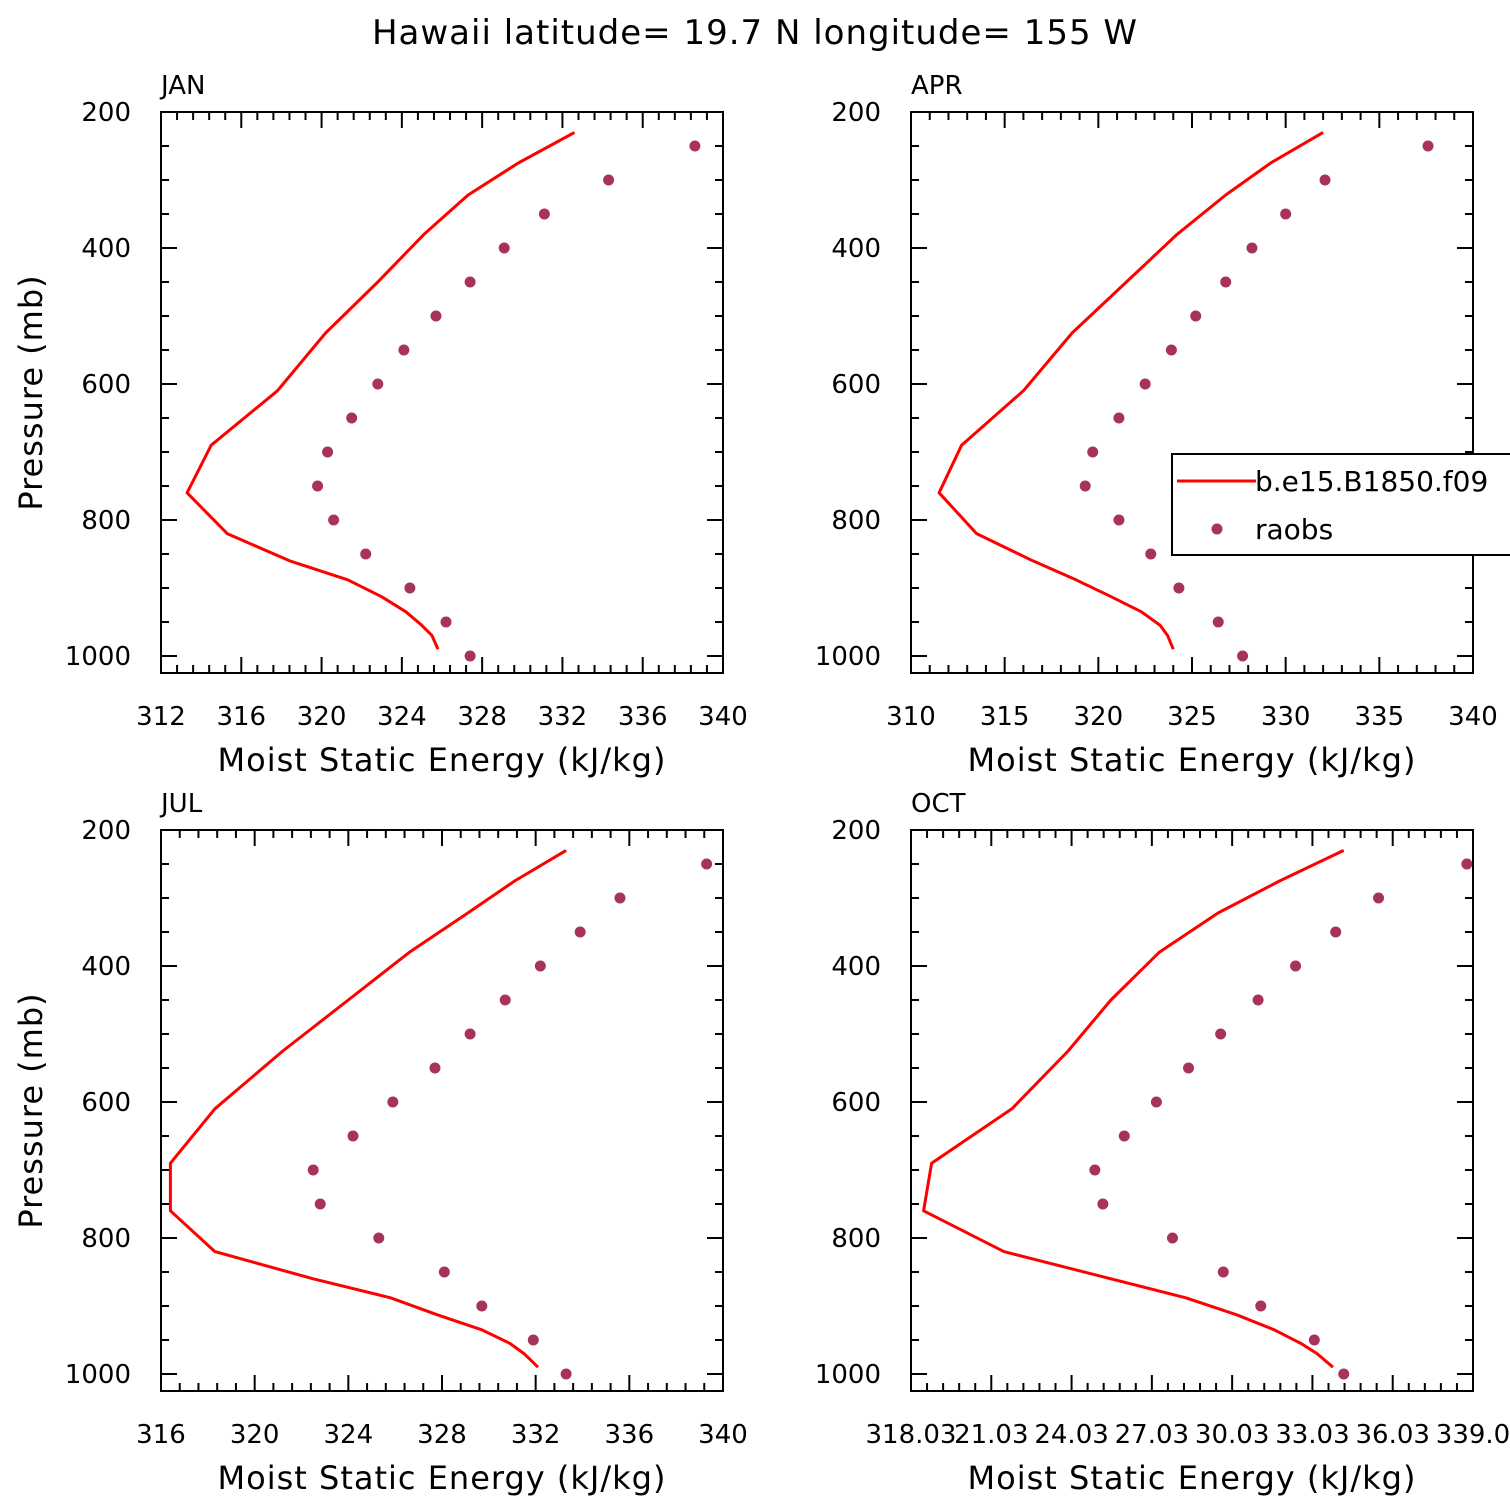 The height and width of the screenshot is (1510, 1510). Describe the element at coordinates (1286, 717) in the screenshot. I see `x-tick-label: 330` at that location.